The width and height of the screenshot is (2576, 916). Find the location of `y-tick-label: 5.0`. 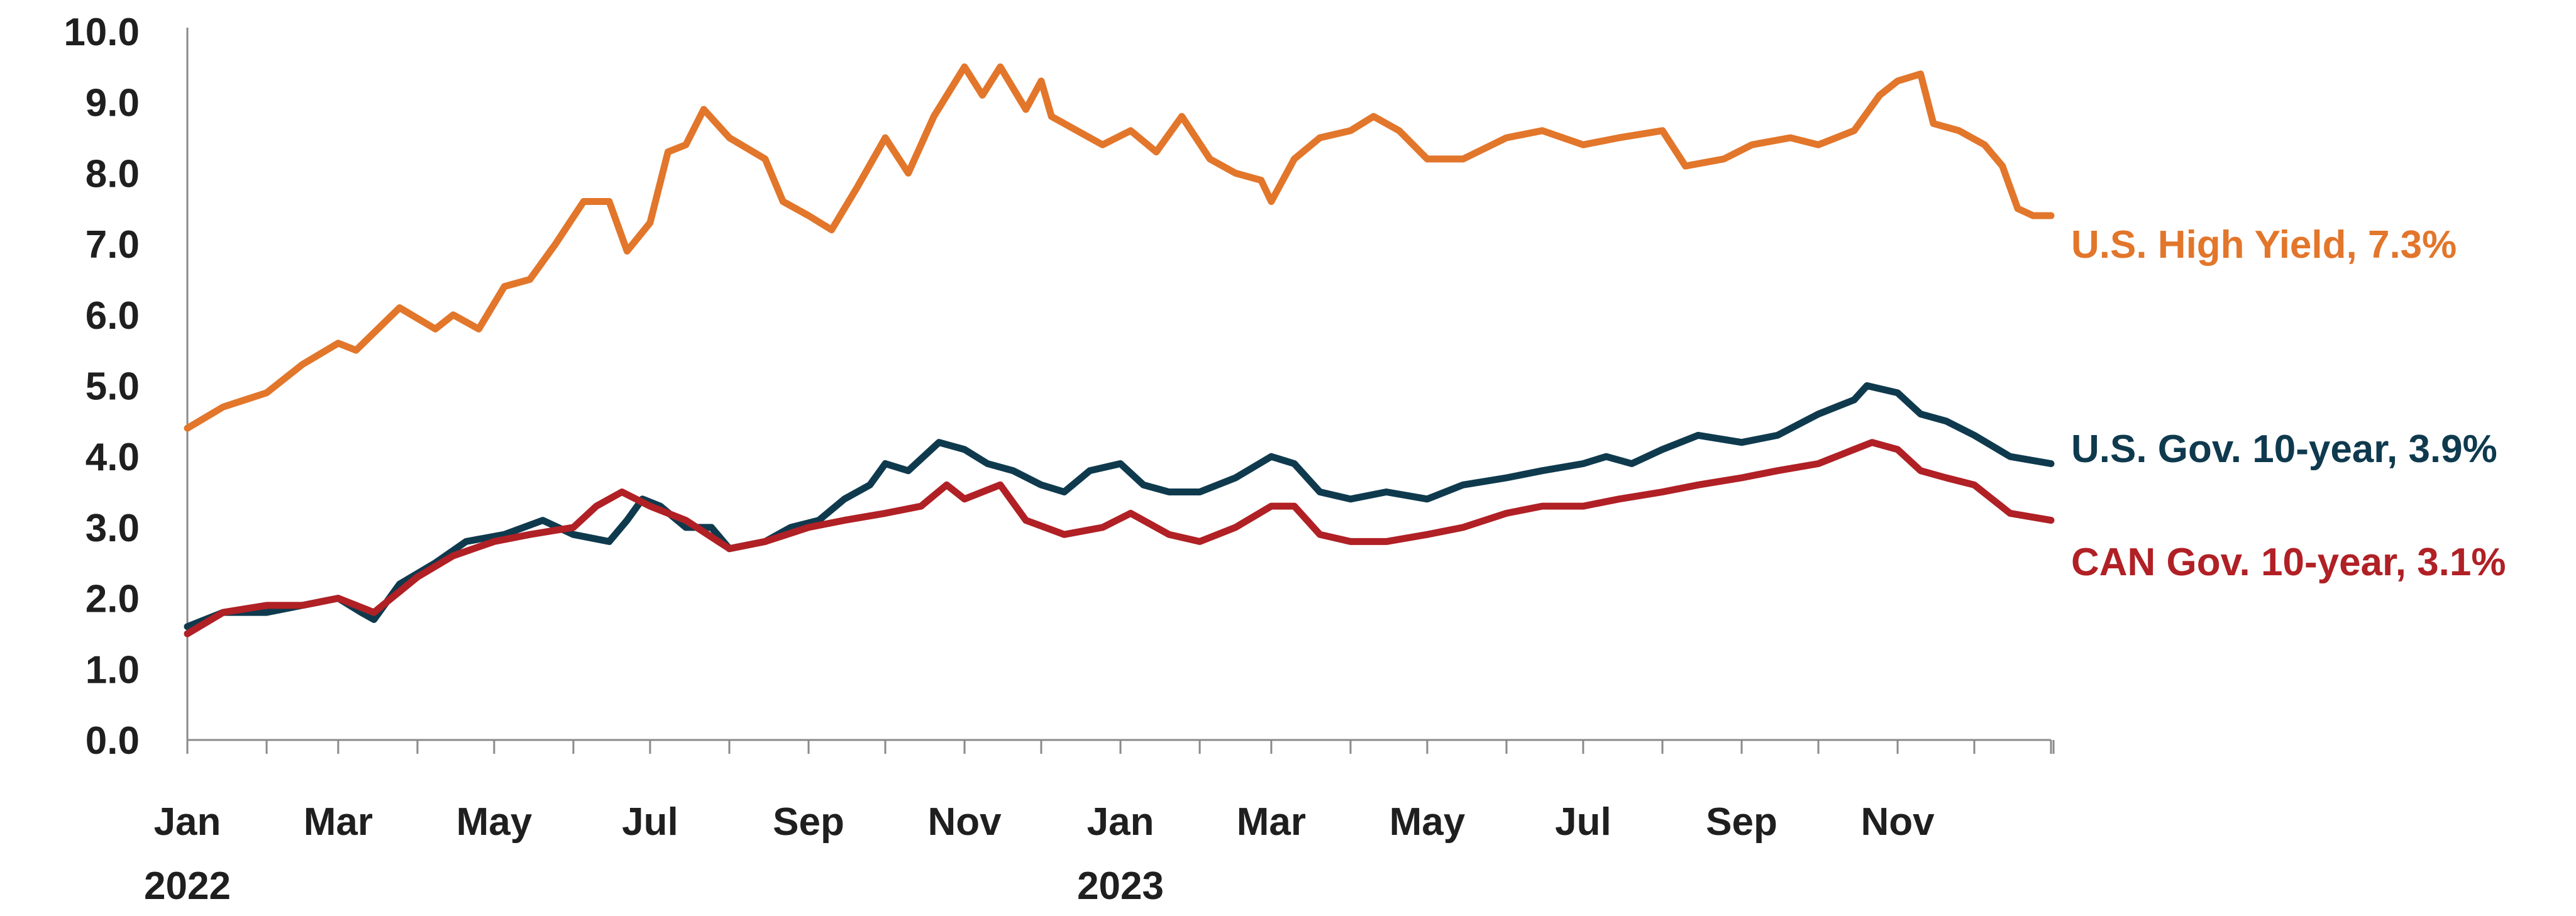

y-tick-label: 5.0 is located at coordinates (113, 387).